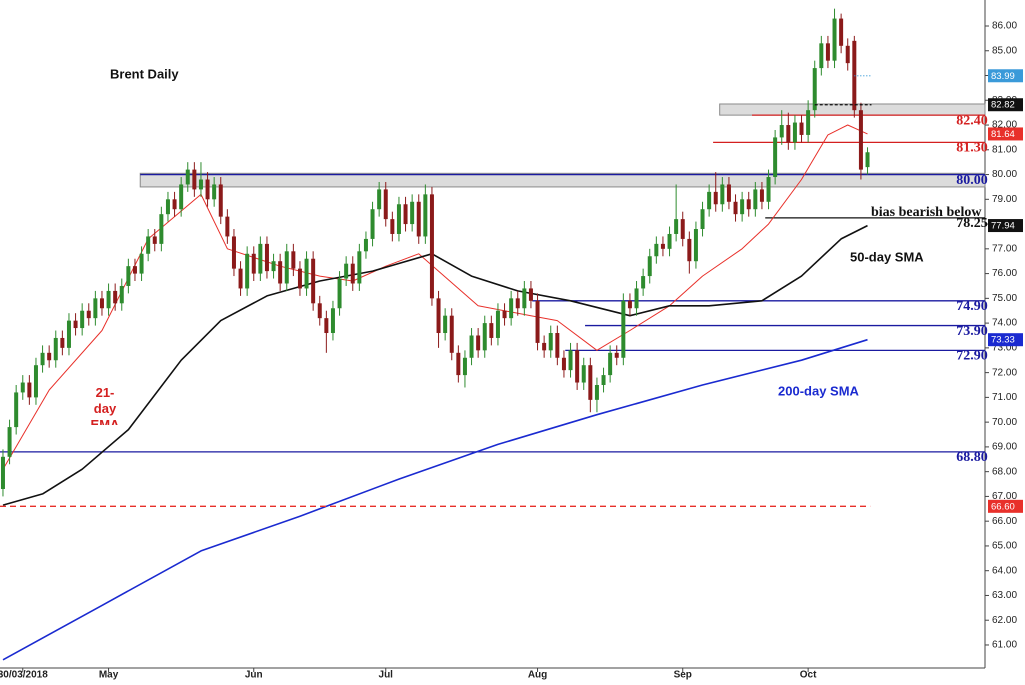  Describe the element at coordinates (105, 405) in the screenshot. I see `ema-label-box: 21-day EMA` at that location.